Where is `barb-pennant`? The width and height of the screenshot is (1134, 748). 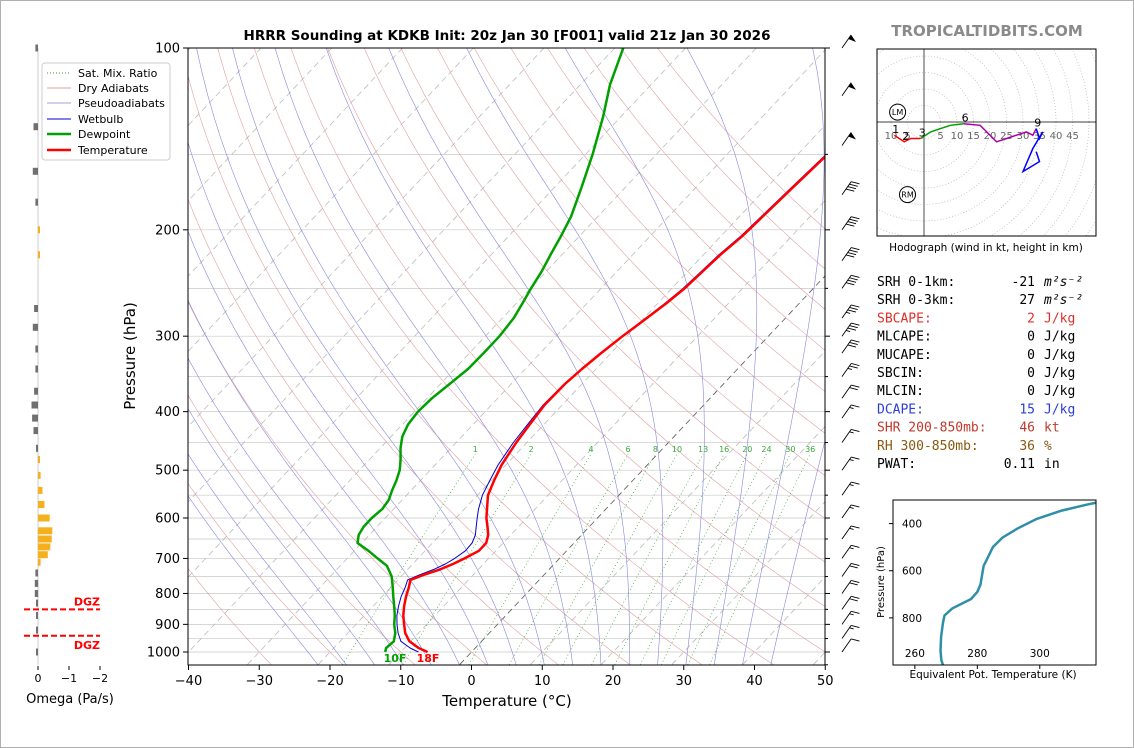
barb-pennant is located at coordinates (852, 86).